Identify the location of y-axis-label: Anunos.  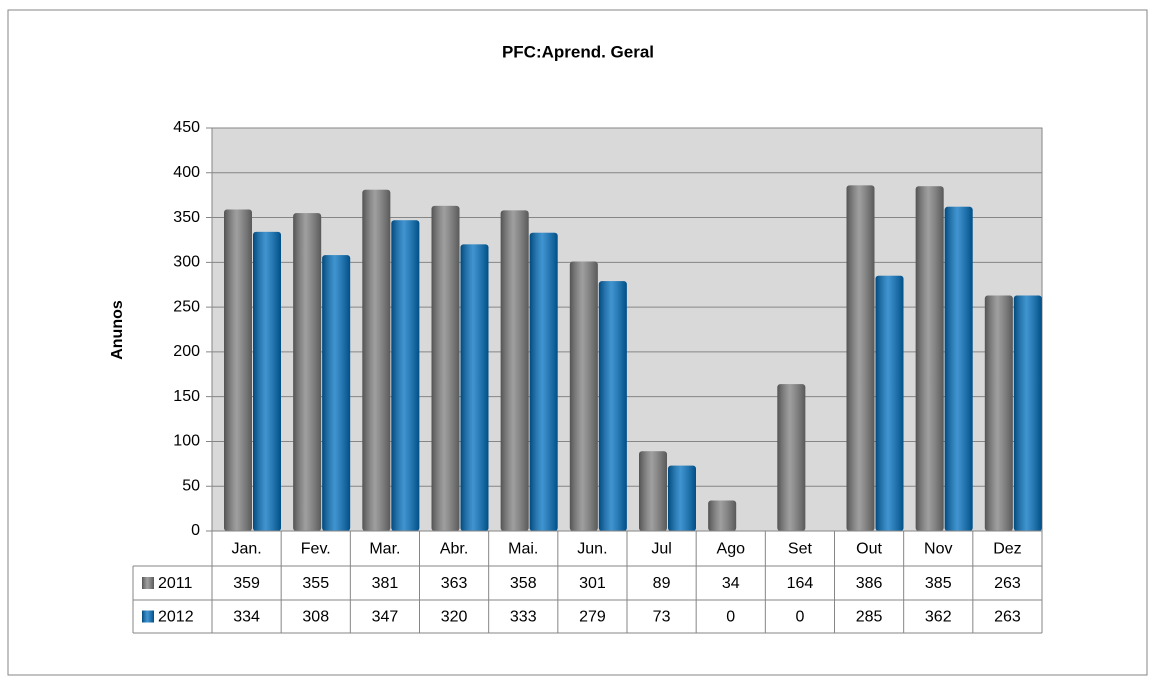
(117, 330).